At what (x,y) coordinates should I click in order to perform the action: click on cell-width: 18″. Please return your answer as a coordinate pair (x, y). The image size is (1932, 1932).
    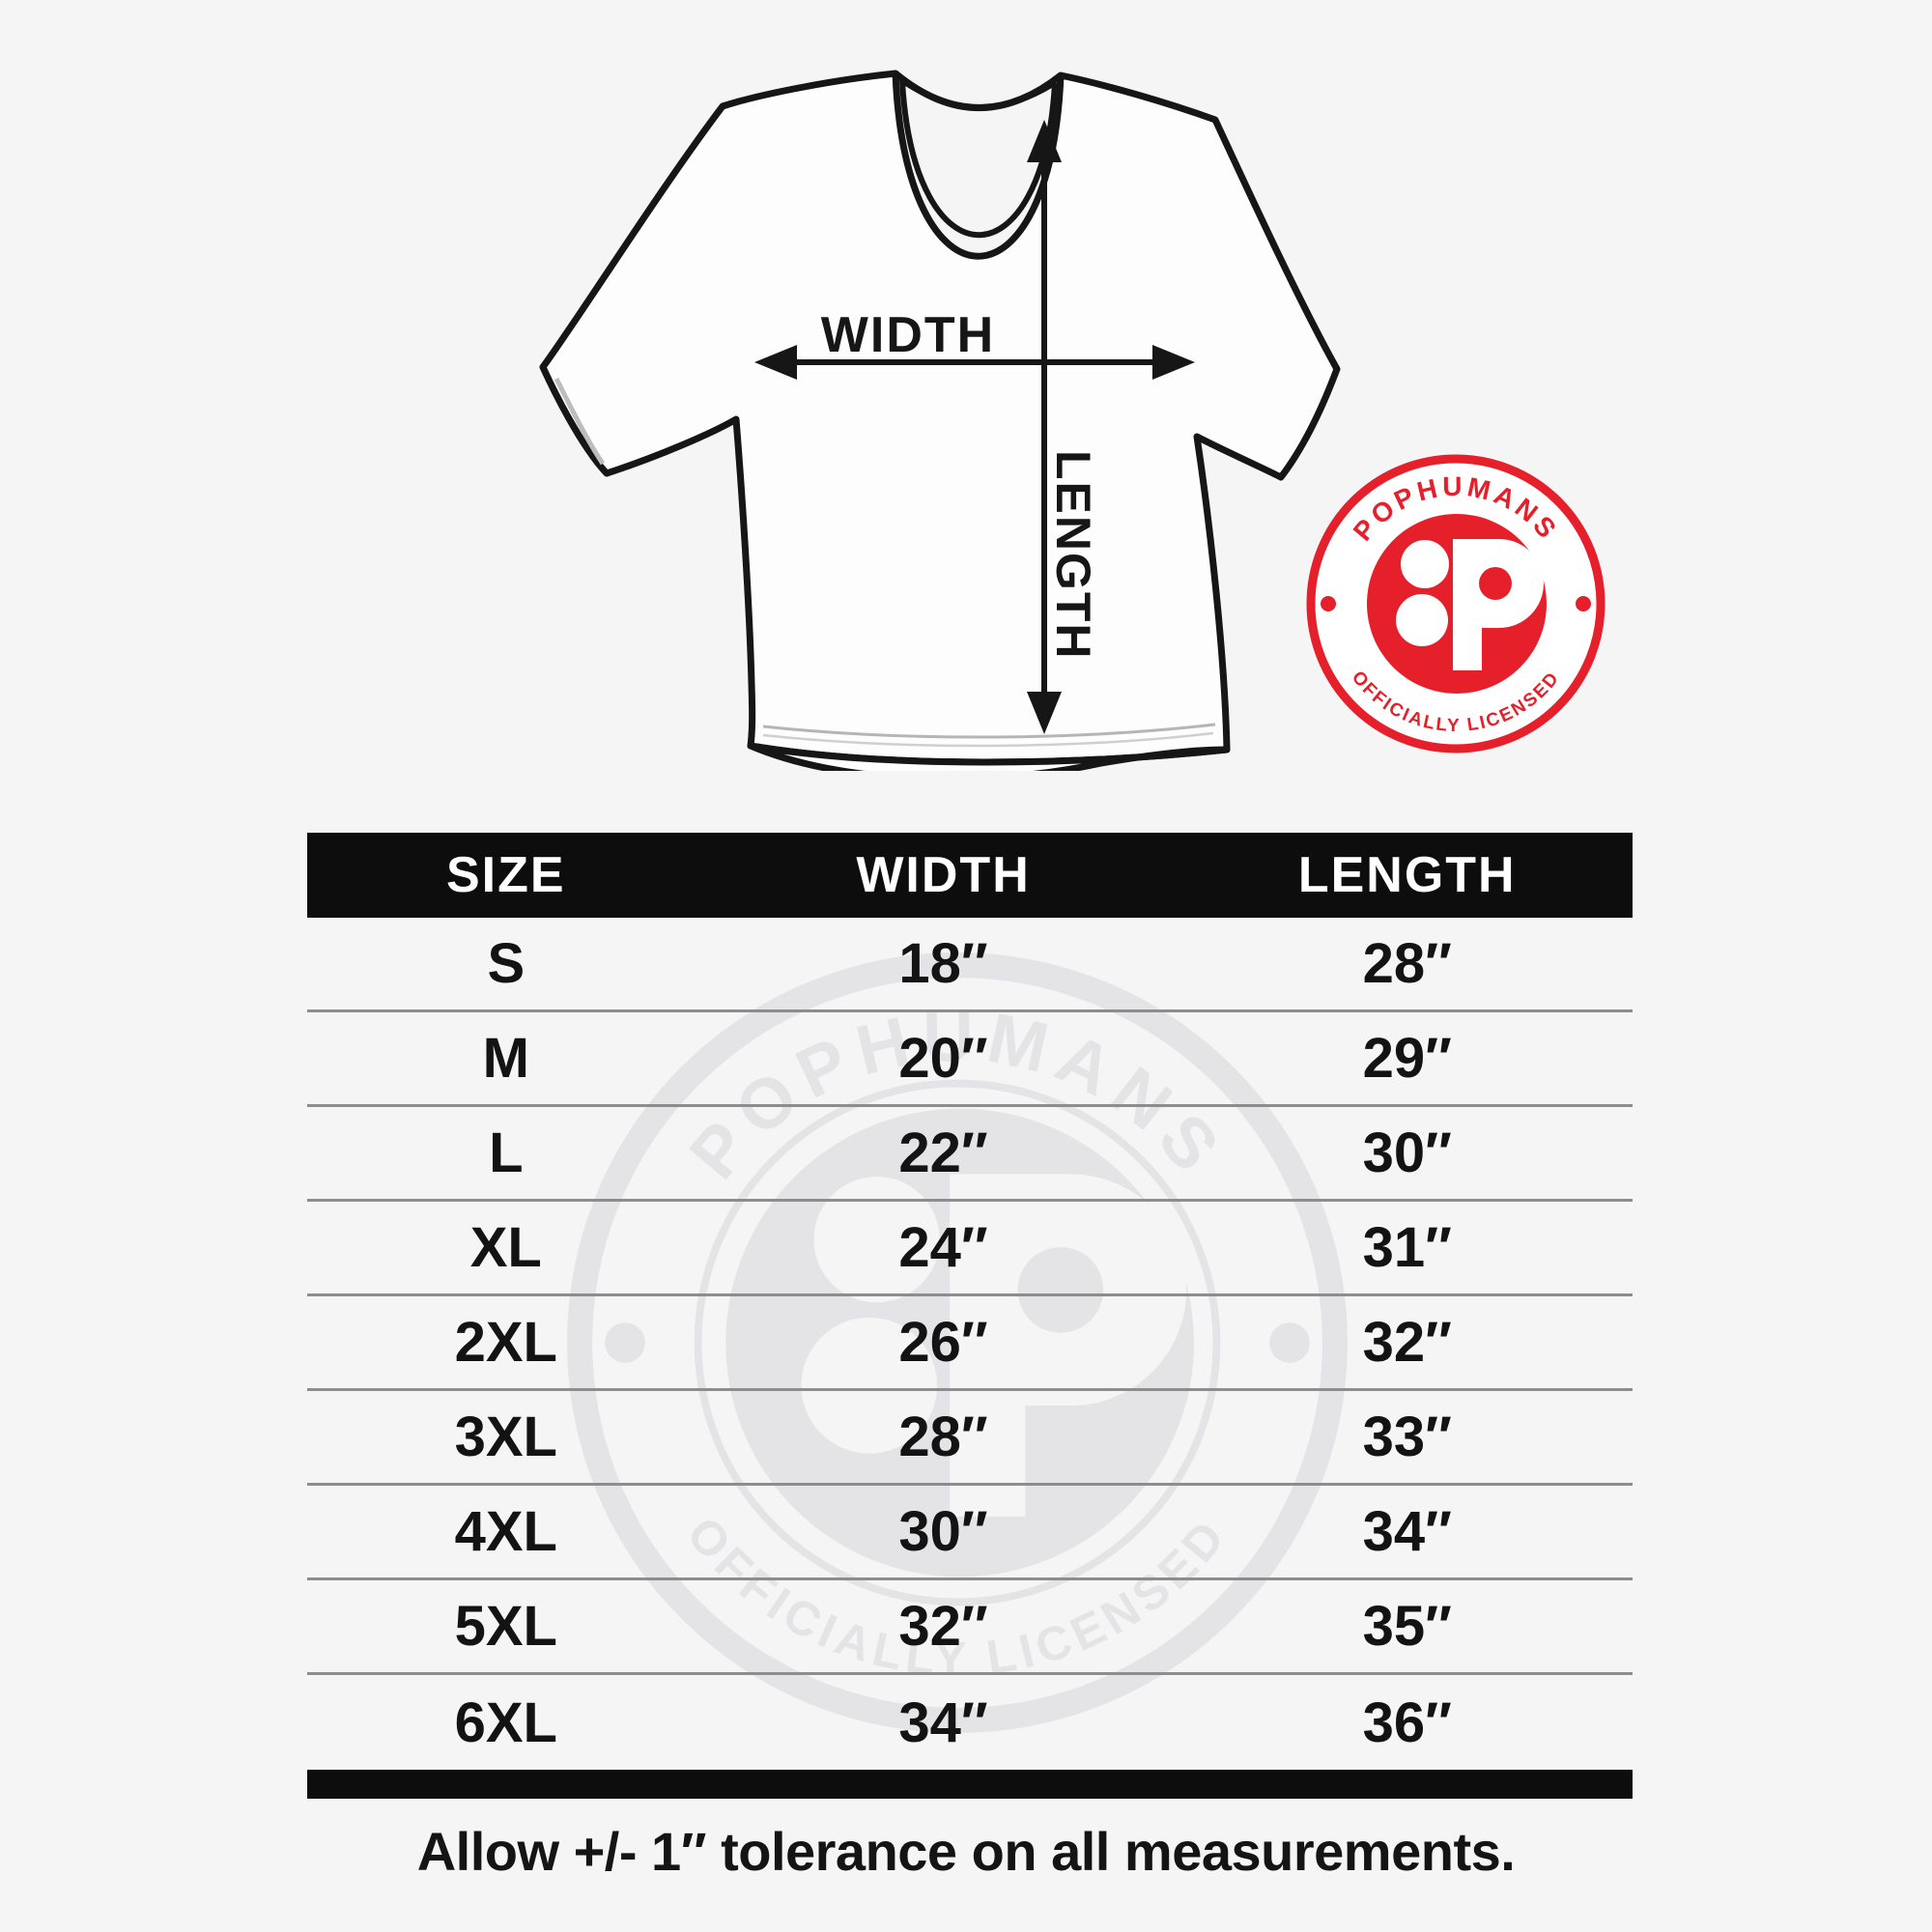
    Looking at the image, I should click on (943, 963).